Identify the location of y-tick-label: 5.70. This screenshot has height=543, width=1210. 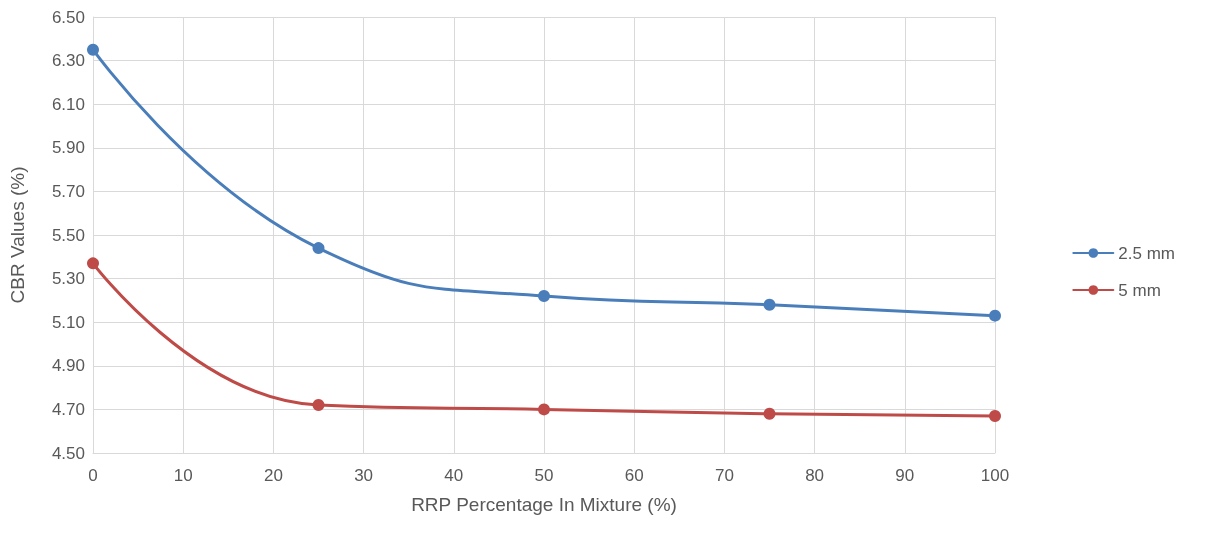
(68, 191).